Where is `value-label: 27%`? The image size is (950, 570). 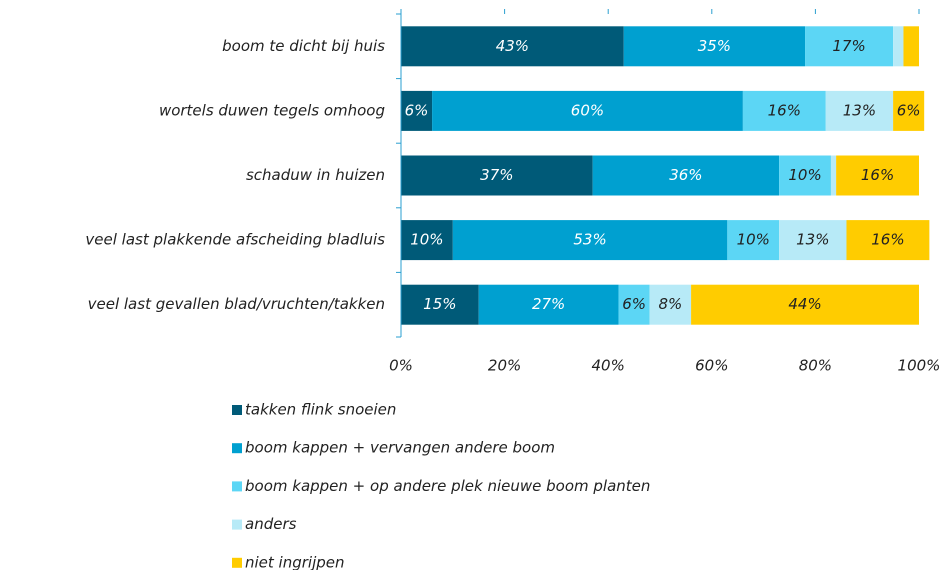
value-label: 27% is located at coordinates (548, 304).